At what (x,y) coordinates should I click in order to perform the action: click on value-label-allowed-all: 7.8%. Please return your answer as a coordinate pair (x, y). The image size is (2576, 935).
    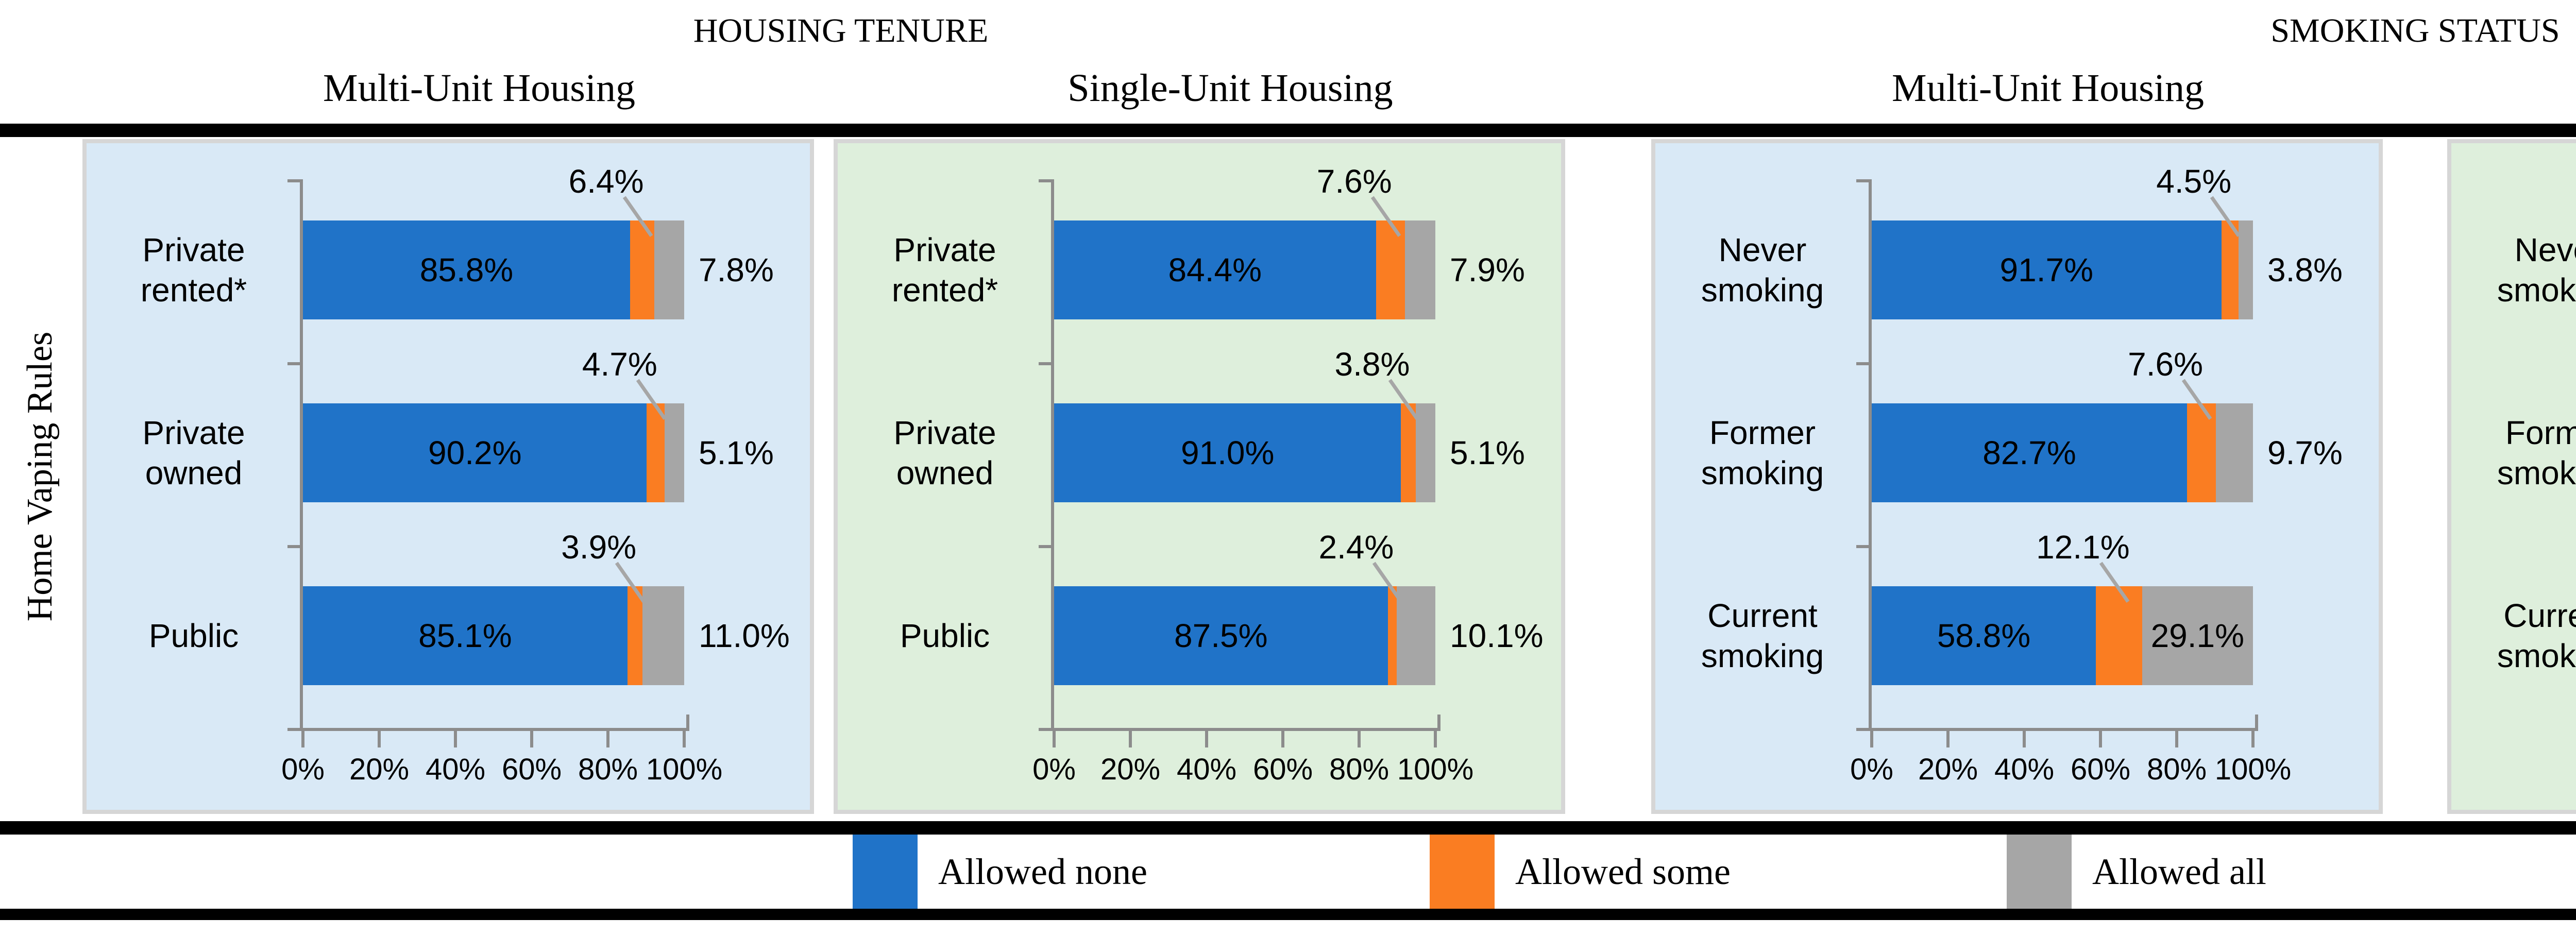
    Looking at the image, I should click on (736, 269).